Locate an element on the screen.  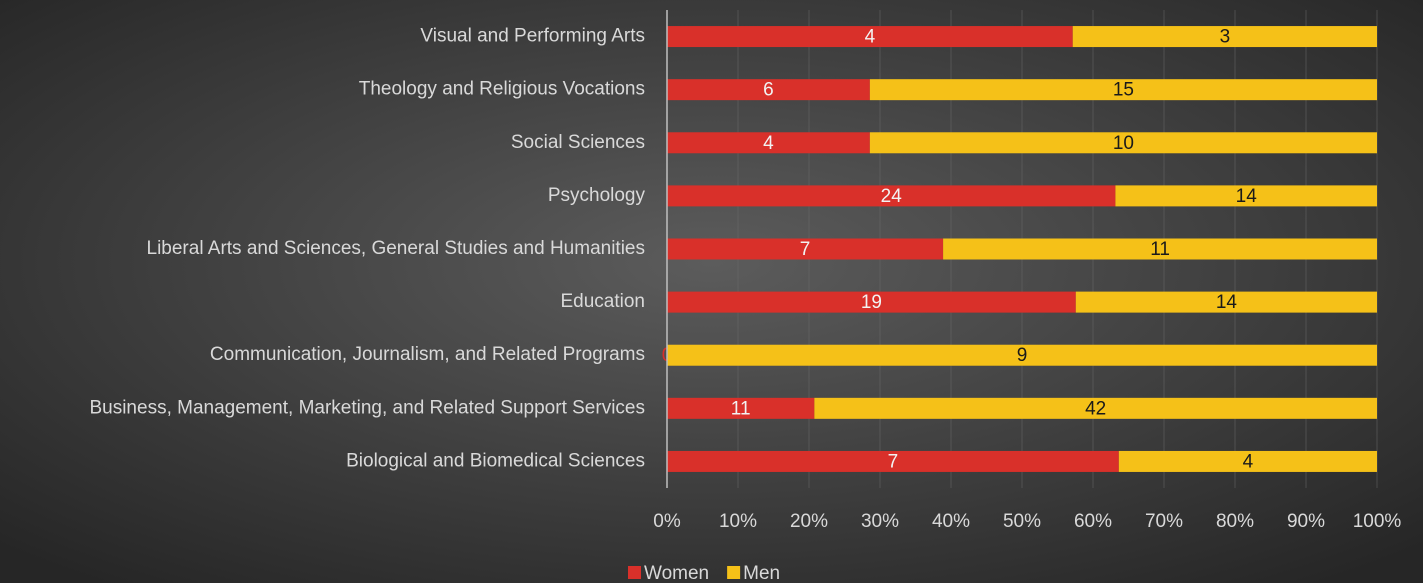
data-label: 15 is located at coordinates (1123, 90).